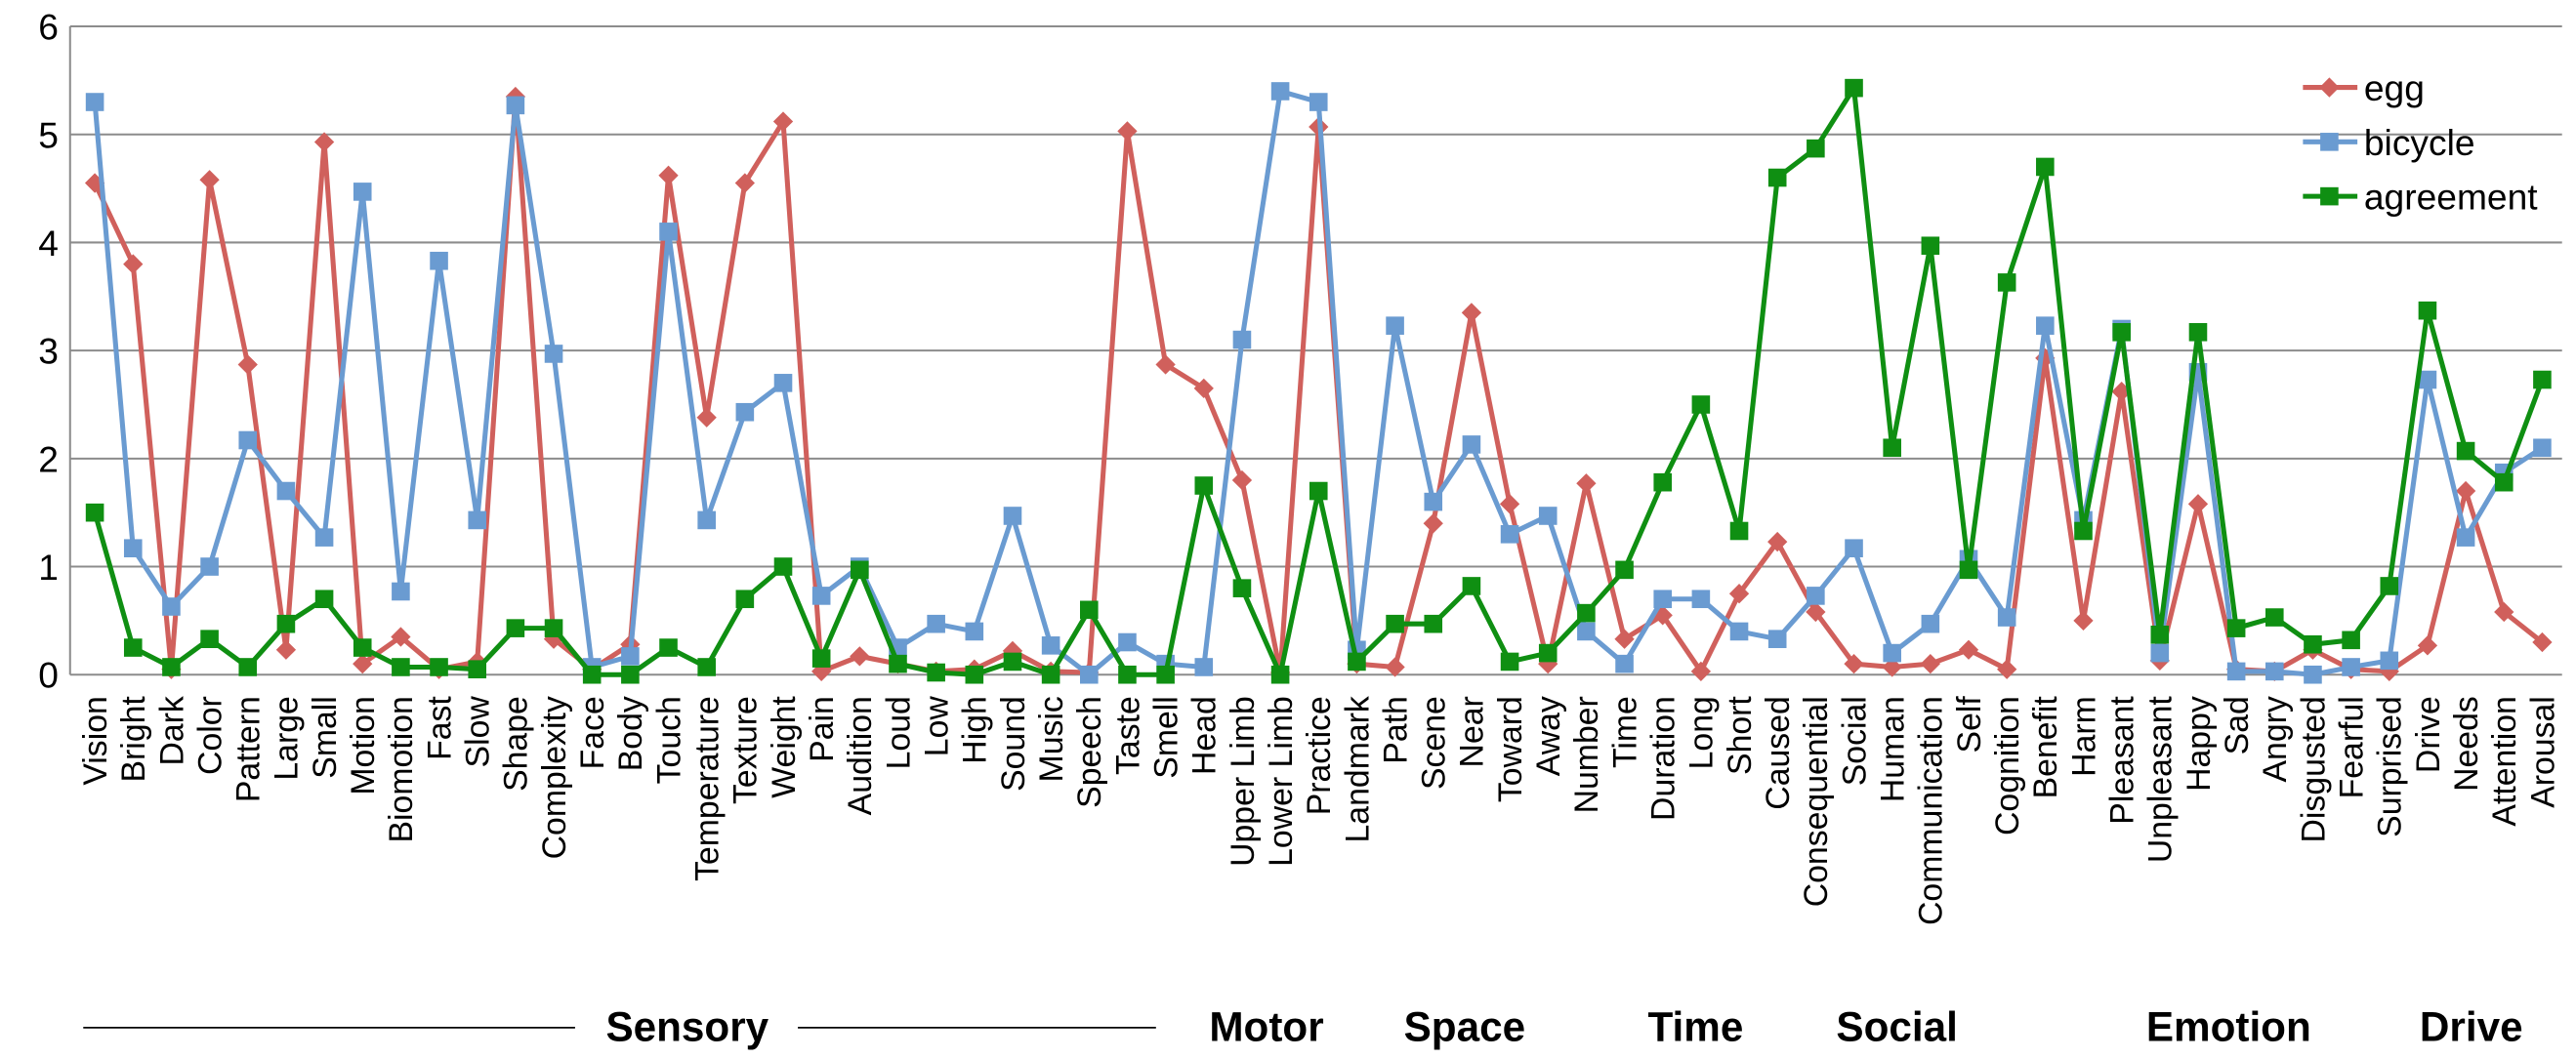 This screenshot has width=2576, height=1059. Describe the element at coordinates (2199, 744) in the screenshot. I see `x-tick-label: Happy` at that location.